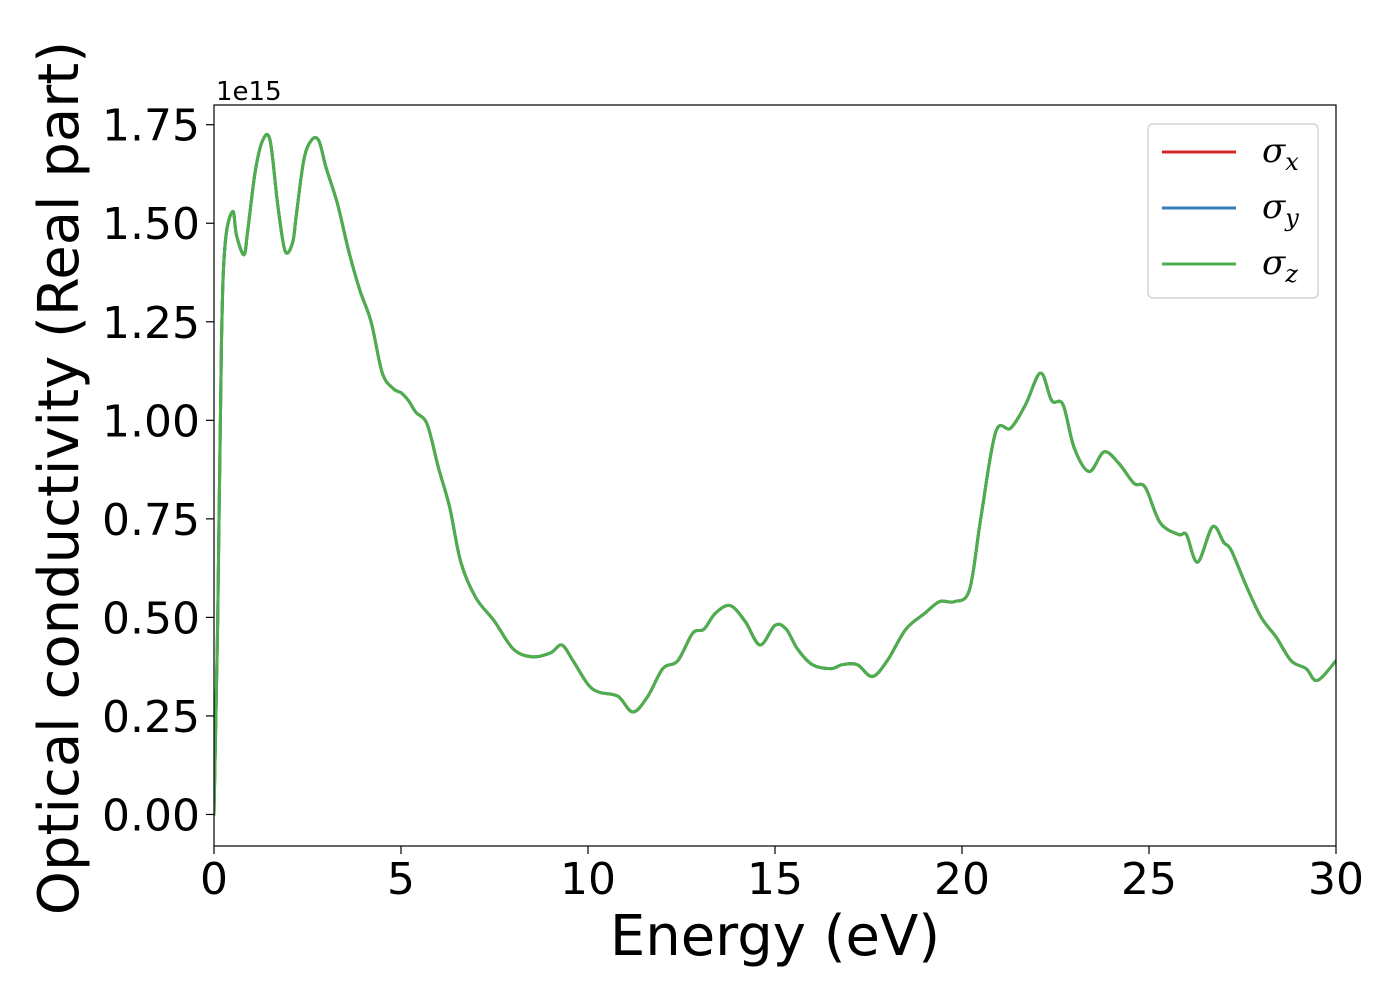 The image size is (1400, 1000). I want to click on y-offset-label: 1e15, so click(249, 92).